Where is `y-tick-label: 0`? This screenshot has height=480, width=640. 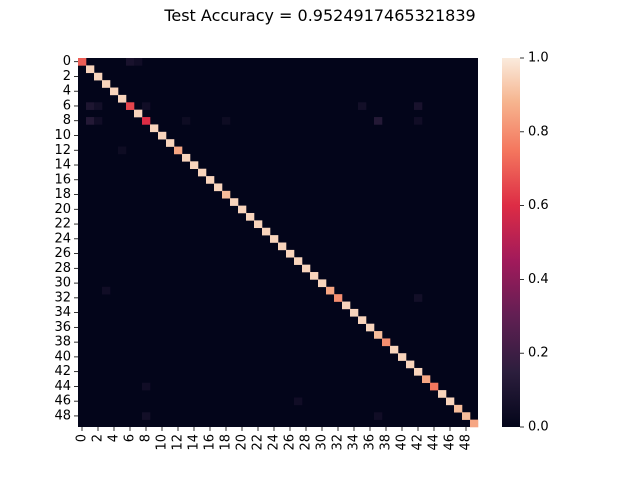 y-tick-label: 0 is located at coordinates (67, 61).